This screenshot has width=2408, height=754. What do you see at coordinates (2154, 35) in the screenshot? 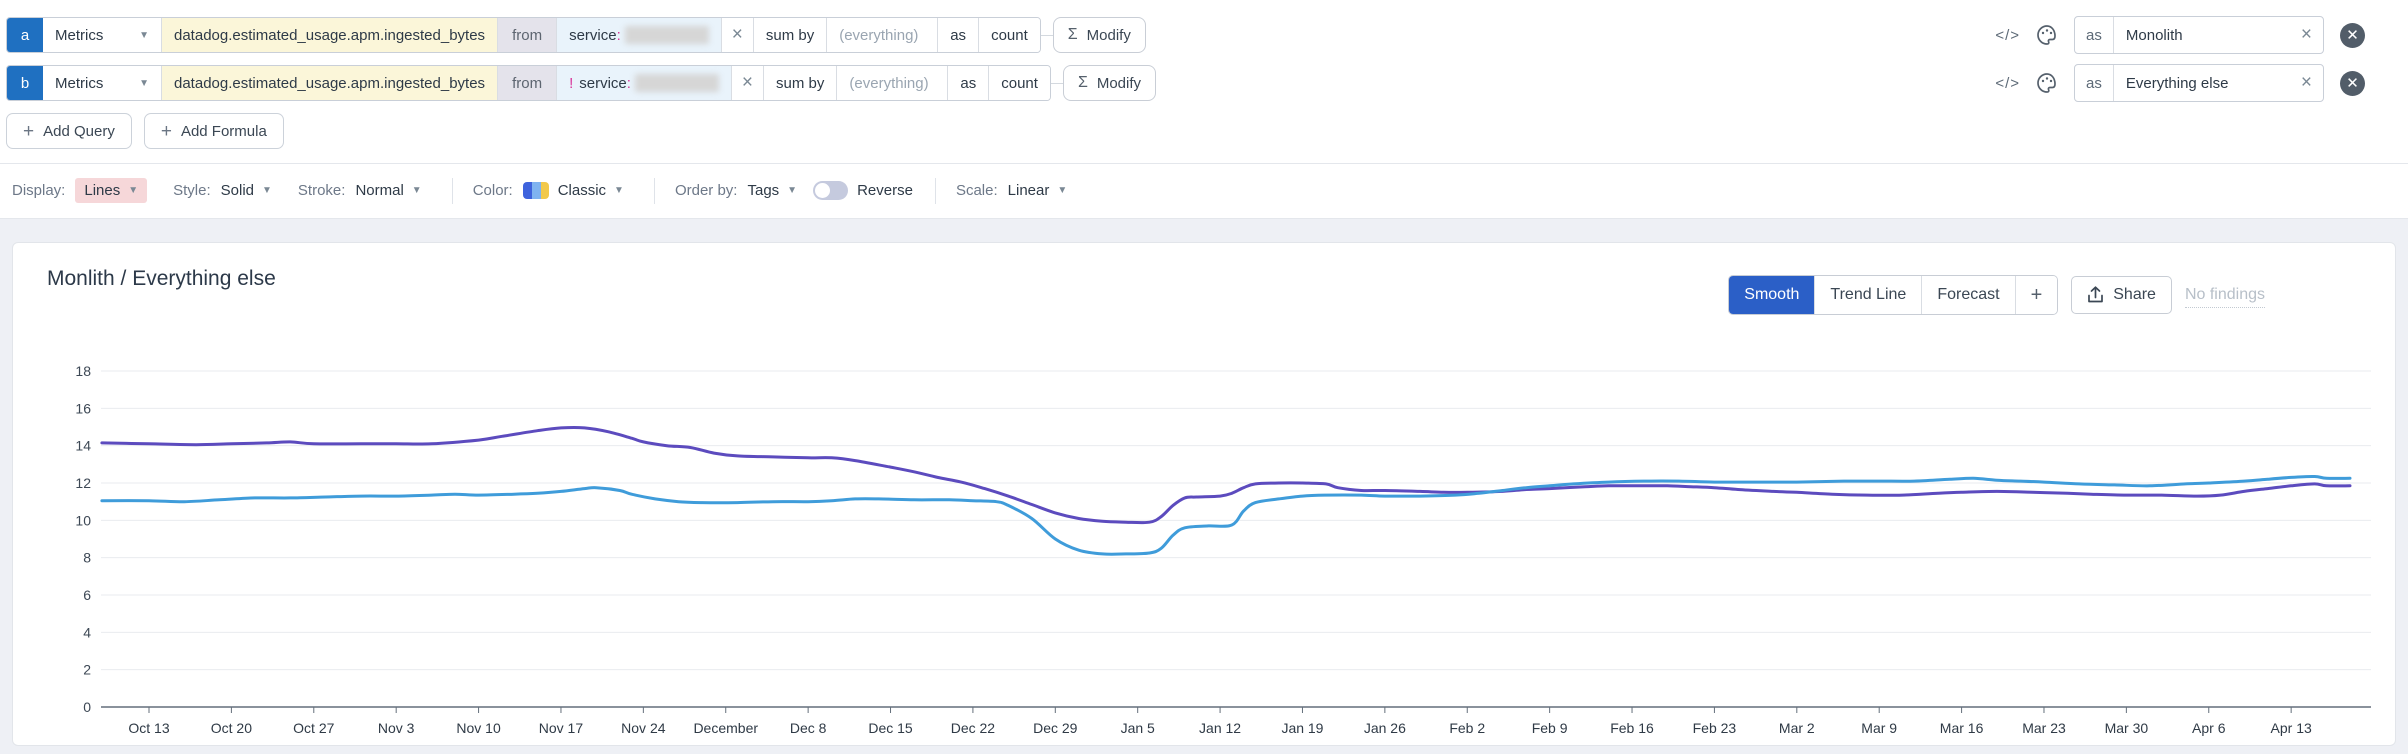
I see `alias-input: Monolith` at bounding box center [2154, 35].